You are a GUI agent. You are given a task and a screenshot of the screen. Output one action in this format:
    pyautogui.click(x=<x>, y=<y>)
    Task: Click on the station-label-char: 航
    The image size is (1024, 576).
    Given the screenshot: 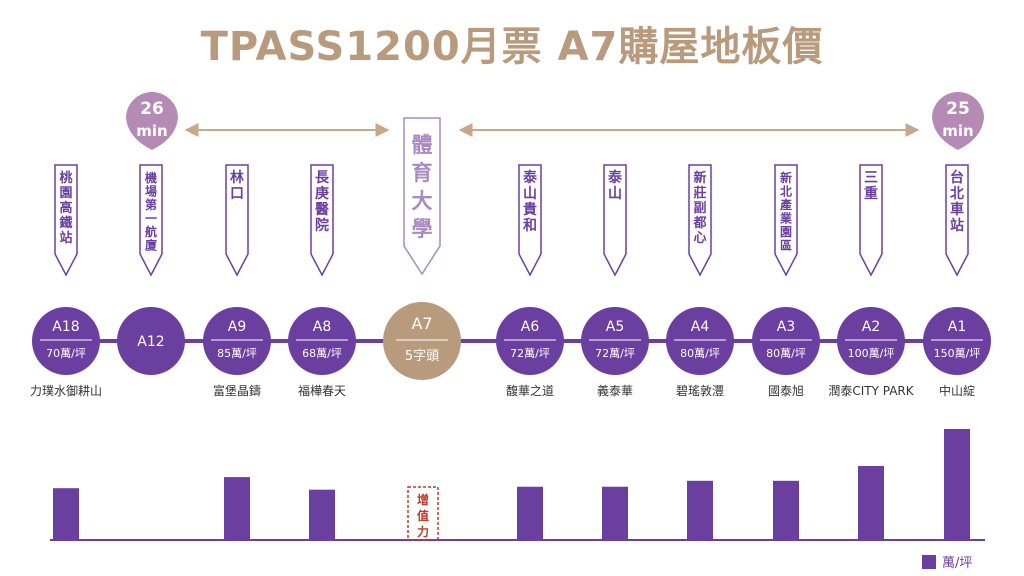 What is the action you would take?
    pyautogui.click(x=151, y=231)
    